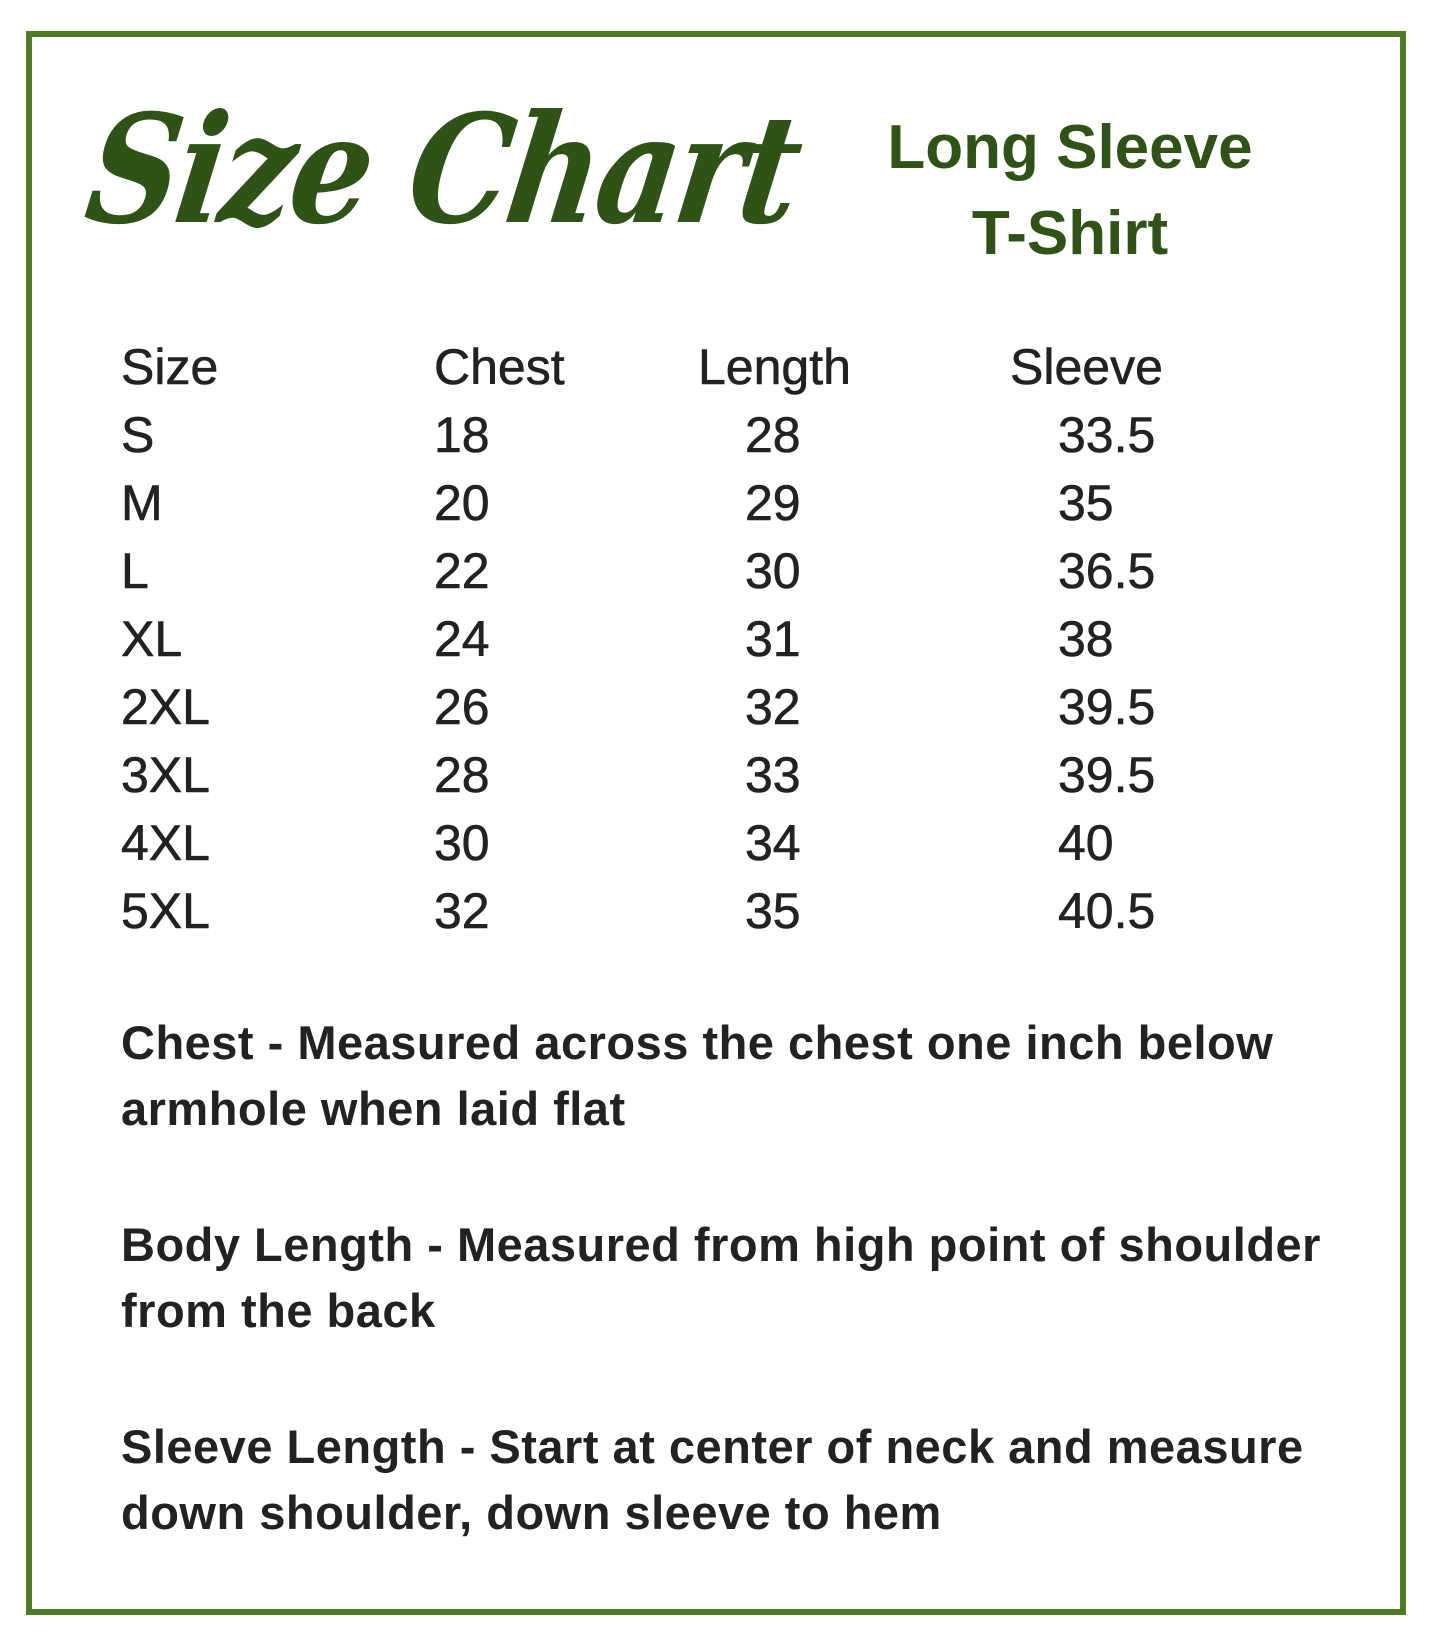  What do you see at coordinates (462, 707) in the screenshot?
I see `cell-chest: 26` at bounding box center [462, 707].